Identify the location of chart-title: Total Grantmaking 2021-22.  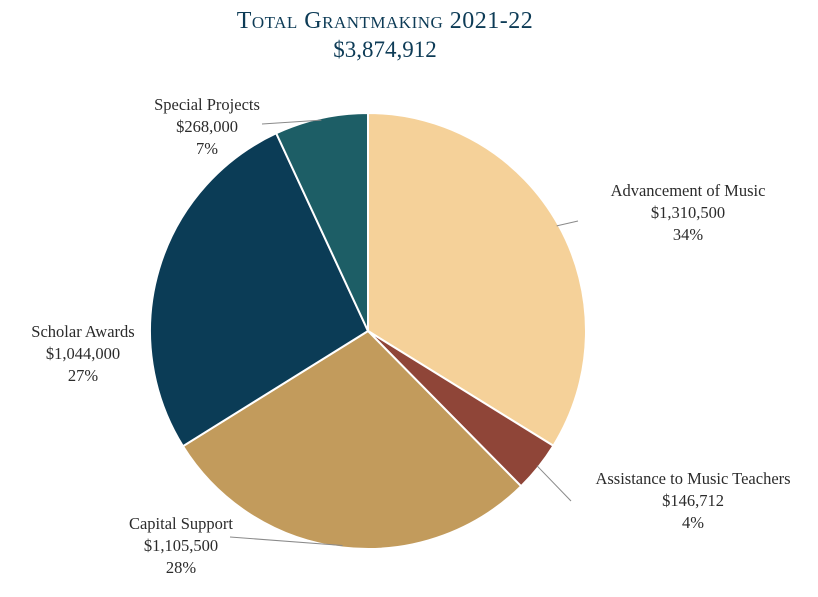
(385, 21).